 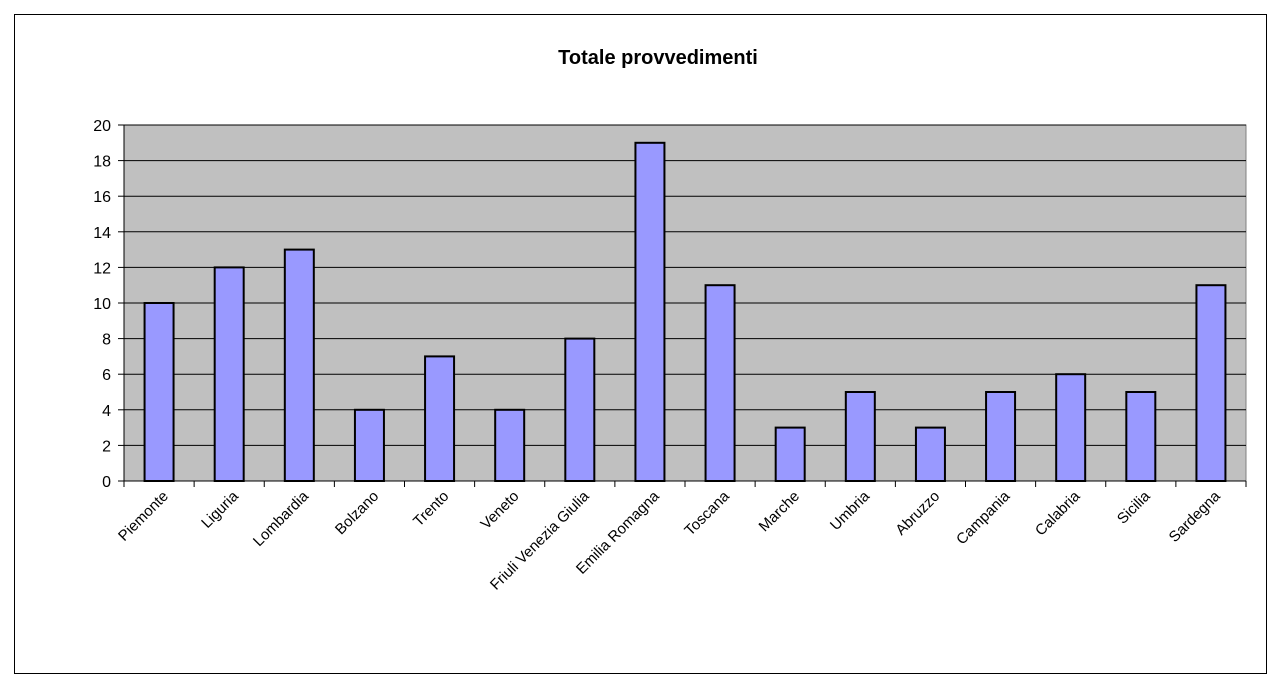 What do you see at coordinates (102, 197) in the screenshot?
I see `y-tick-label: 16` at bounding box center [102, 197].